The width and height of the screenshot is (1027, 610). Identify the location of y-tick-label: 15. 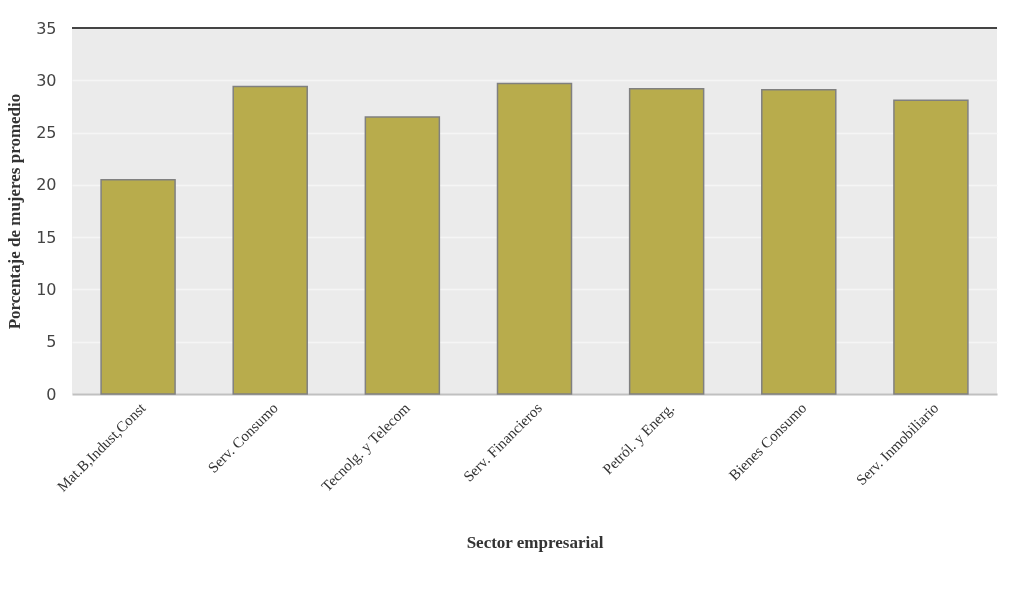
(46, 237).